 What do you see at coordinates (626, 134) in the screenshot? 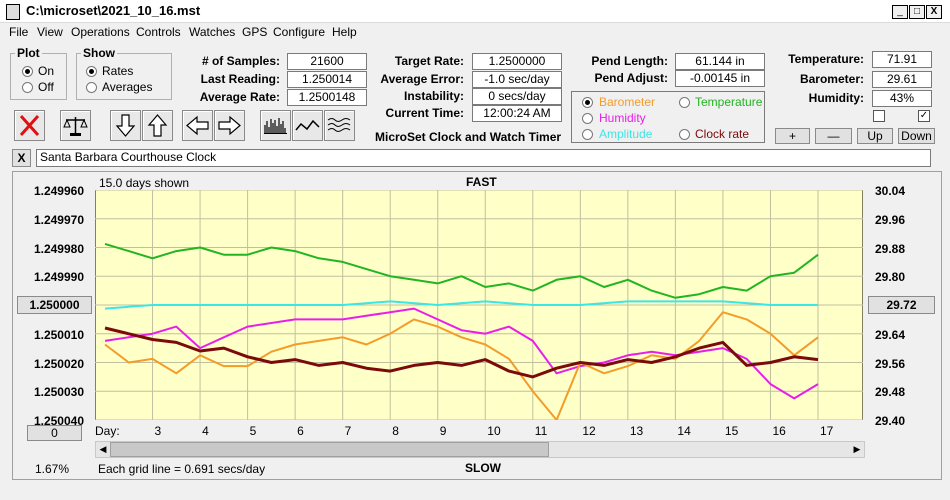
I see `amplitude-option-label: Amplitude` at bounding box center [626, 134].